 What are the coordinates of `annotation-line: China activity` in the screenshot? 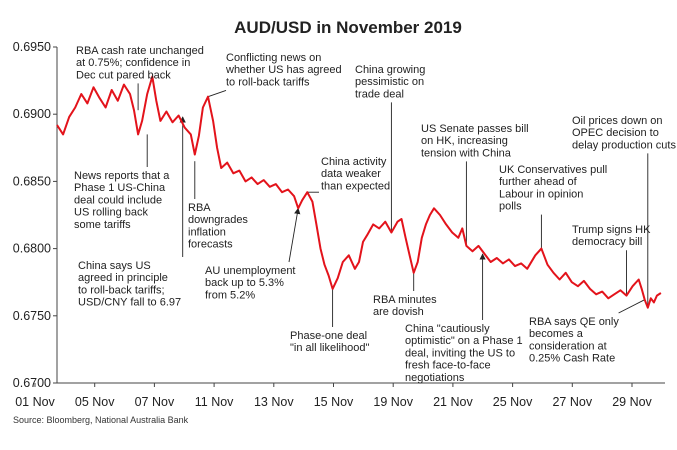 It's located at (354, 162).